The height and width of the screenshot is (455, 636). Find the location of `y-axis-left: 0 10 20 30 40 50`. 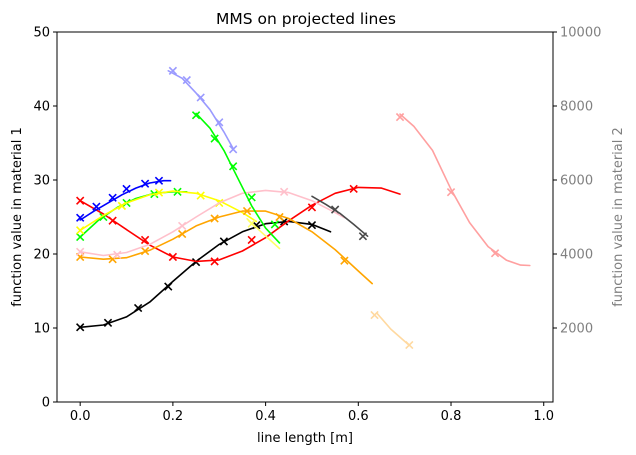

y-axis-left: 0 10 20 30 40 50 is located at coordinates (45, 218).